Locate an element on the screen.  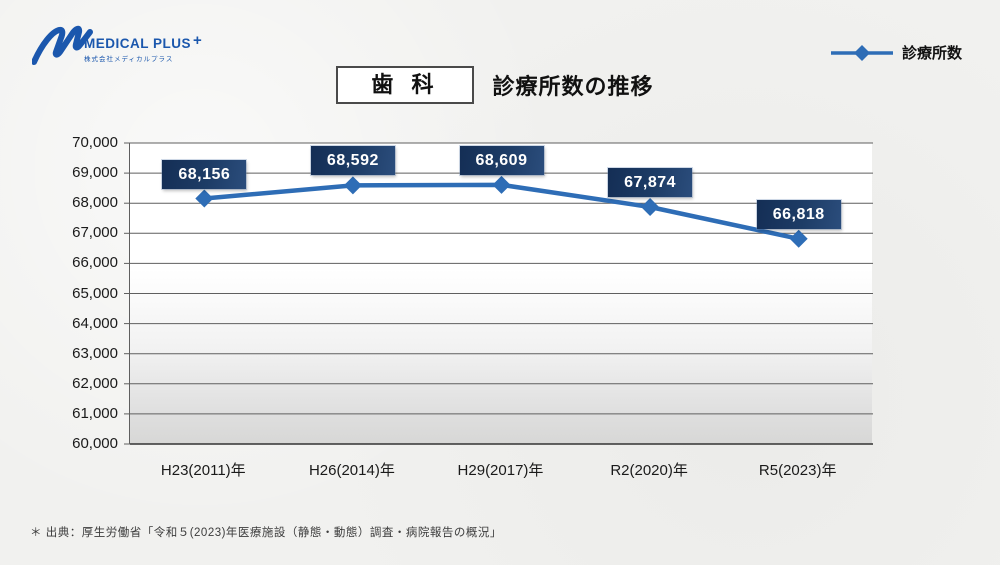
data-label-box: 66,818 is located at coordinates (798, 214).